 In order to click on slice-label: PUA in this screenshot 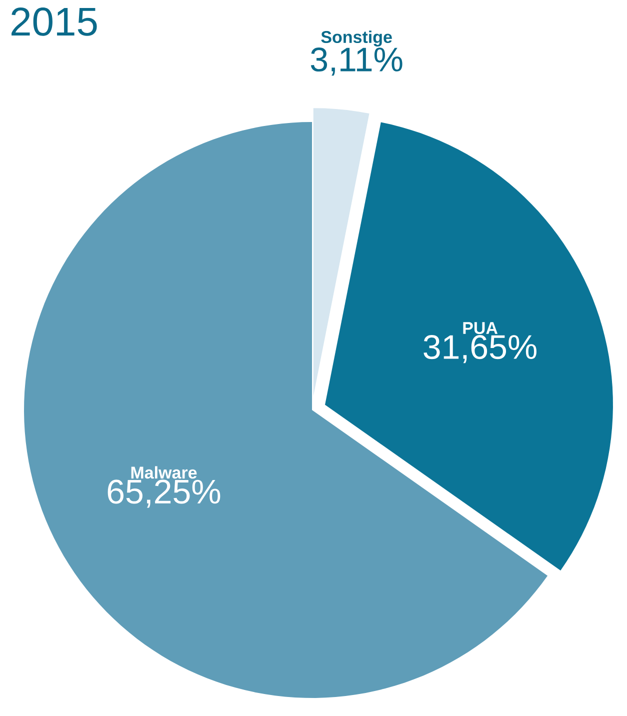, I will do `click(480, 328)`.